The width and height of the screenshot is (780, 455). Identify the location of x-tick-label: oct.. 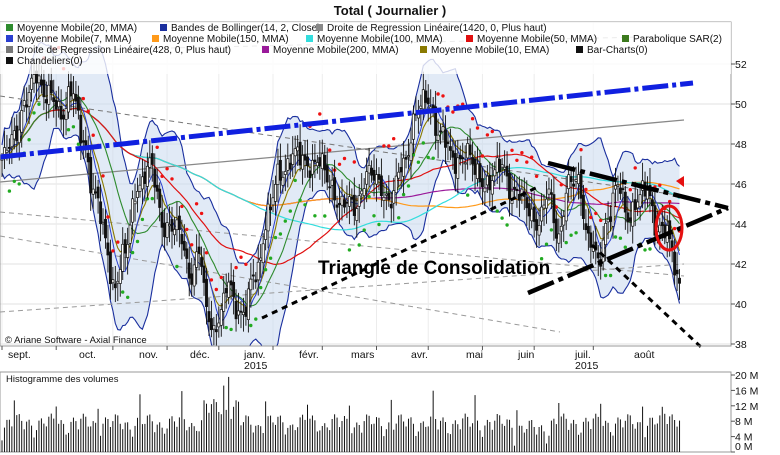
(87, 355).